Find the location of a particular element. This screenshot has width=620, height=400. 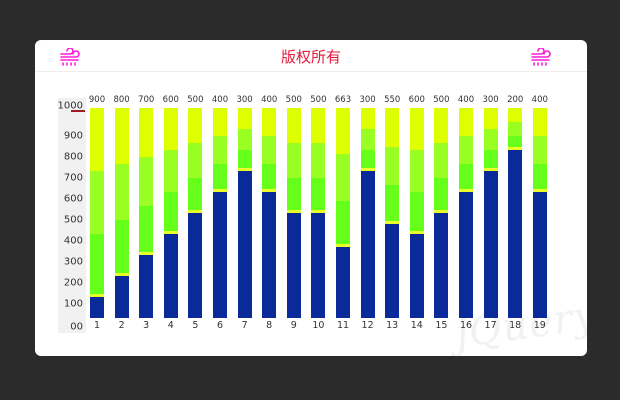

y-tick-label: 200 is located at coordinates (73, 283).